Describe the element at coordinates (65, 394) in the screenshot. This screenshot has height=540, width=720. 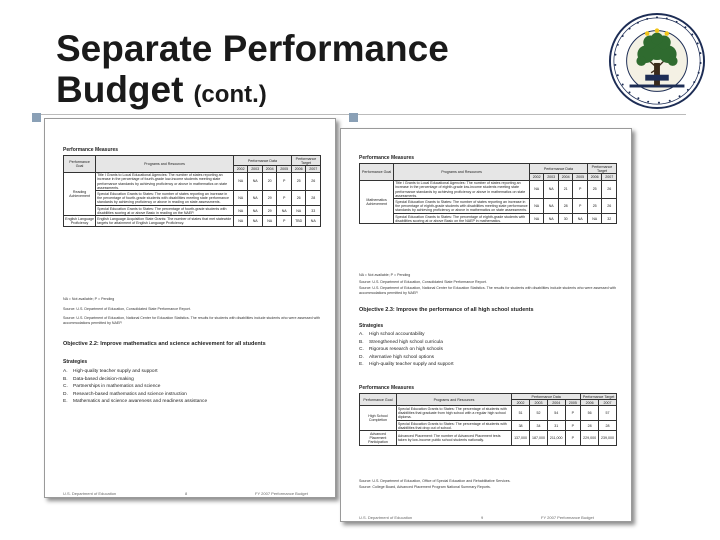
I see `list-letter: D.` at that location.